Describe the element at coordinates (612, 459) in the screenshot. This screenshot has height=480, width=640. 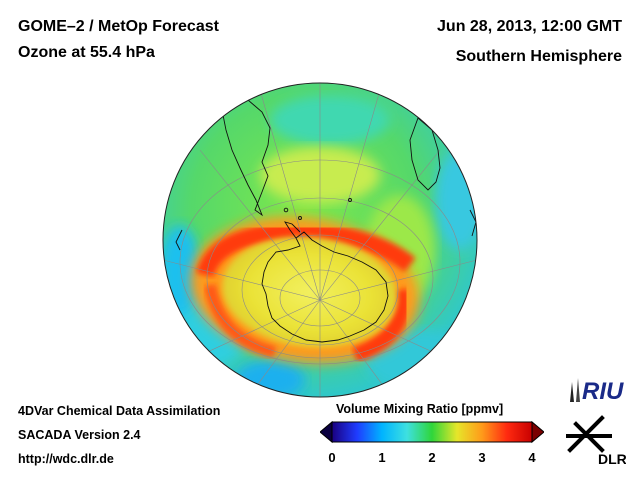
I see `dlr-logo-text: DLR` at that location.